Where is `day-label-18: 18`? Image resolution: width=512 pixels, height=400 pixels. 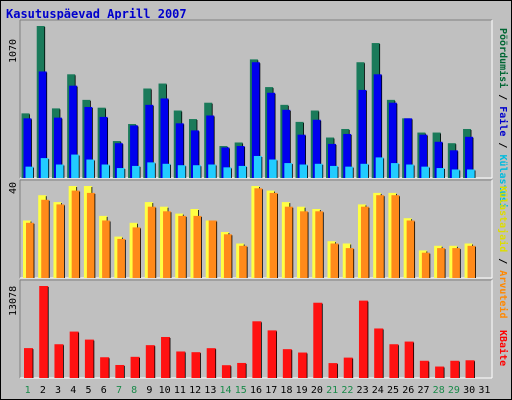 day-label-18: 18 is located at coordinates (286, 390).